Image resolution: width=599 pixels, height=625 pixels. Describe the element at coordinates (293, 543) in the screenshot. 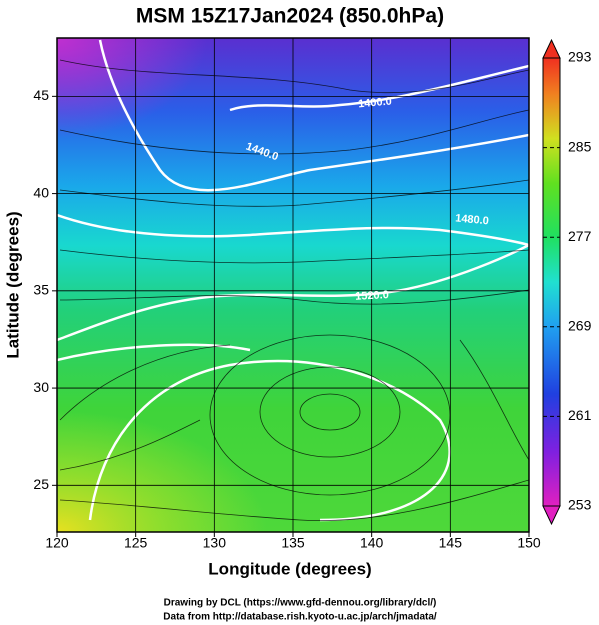

I see `x-tick-label: 135` at that location.